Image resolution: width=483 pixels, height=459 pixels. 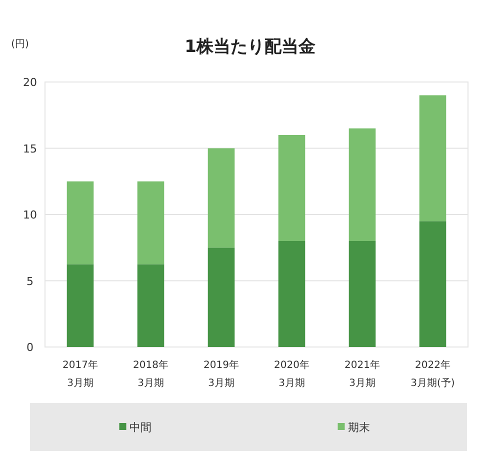 I want to click on chart-title: 1株当たり配当金, so click(x=250, y=47).